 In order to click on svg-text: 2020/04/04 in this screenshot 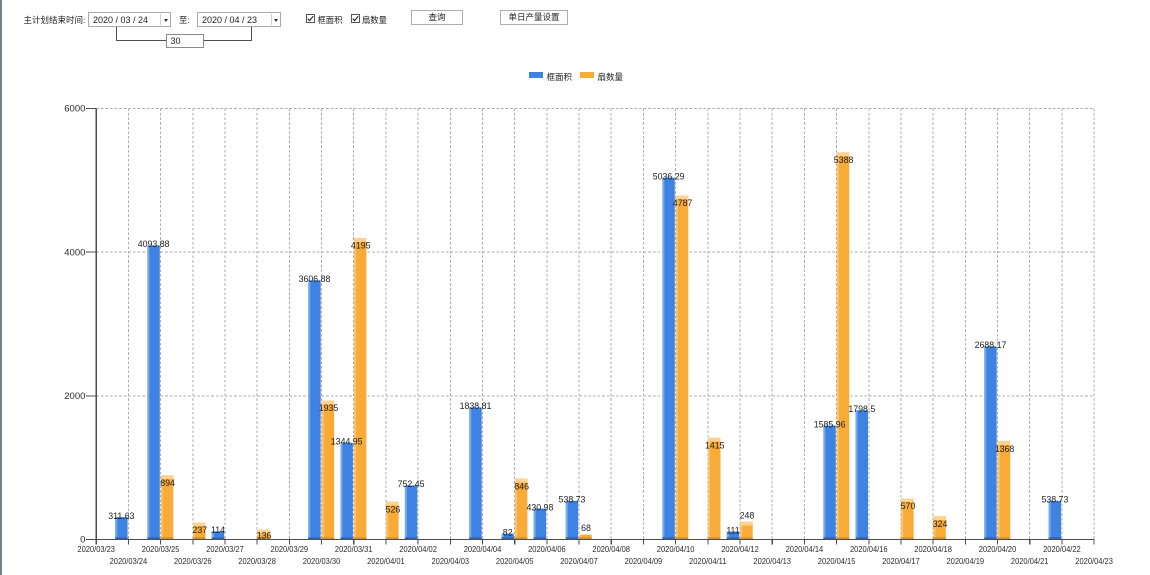, I will do `click(483, 549)`.